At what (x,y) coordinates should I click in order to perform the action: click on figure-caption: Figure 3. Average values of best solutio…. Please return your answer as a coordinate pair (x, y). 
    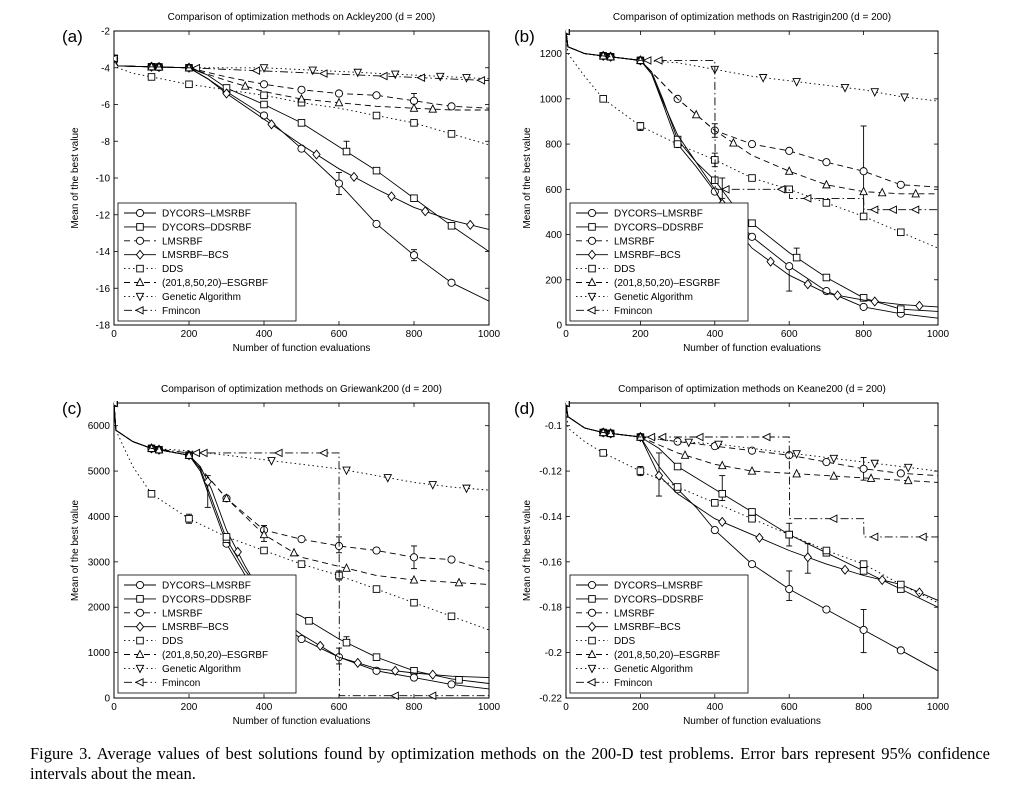
    Looking at the image, I should click on (510, 763).